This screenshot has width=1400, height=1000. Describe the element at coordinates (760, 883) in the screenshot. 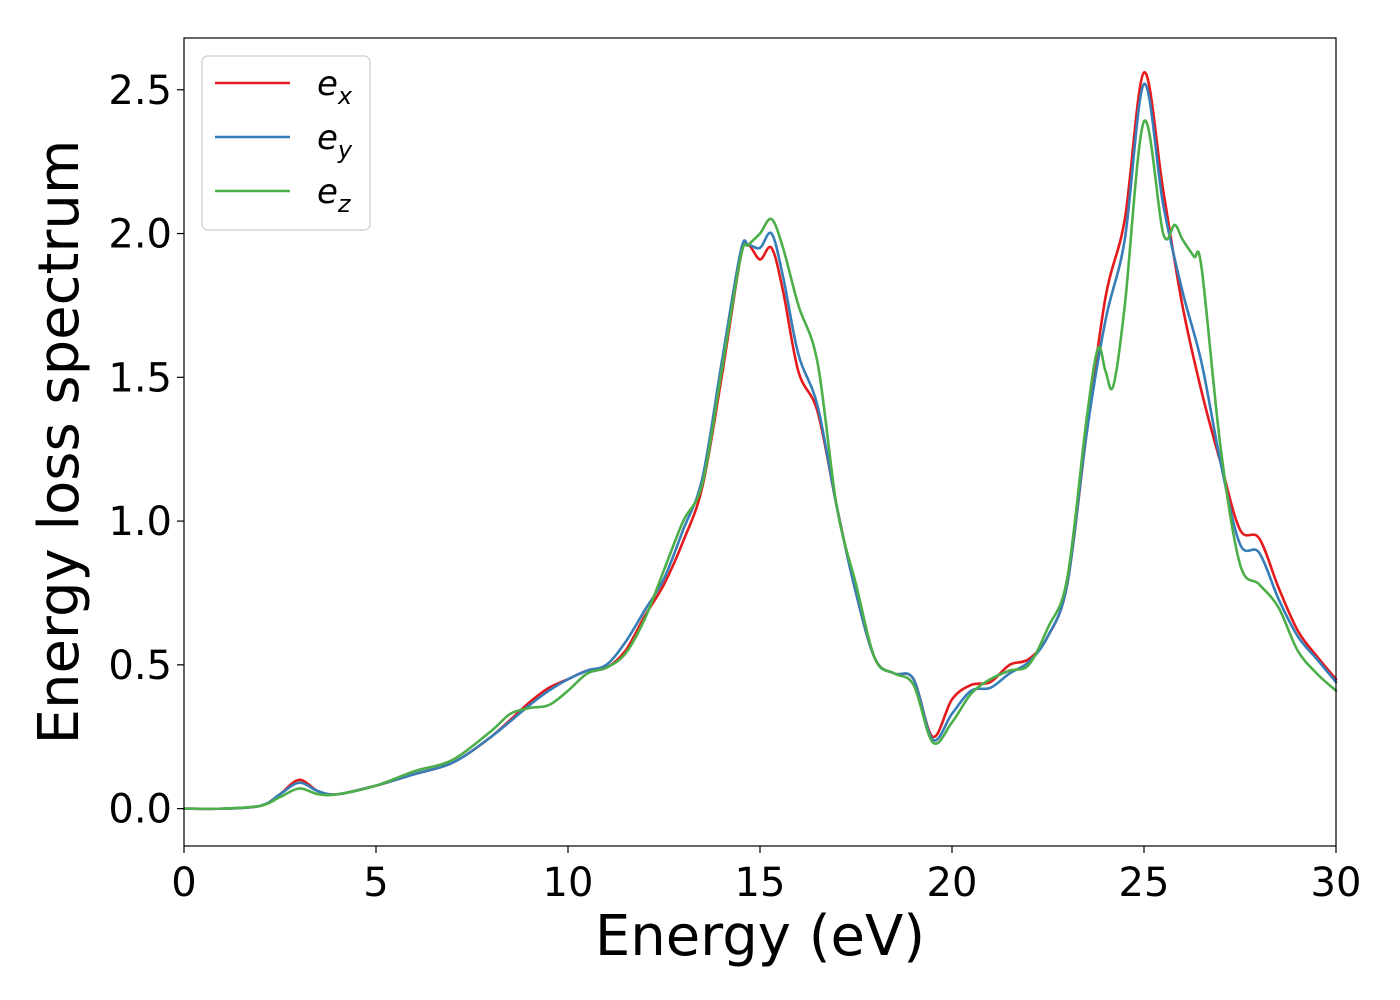

I see `x-tick-label: 15` at that location.